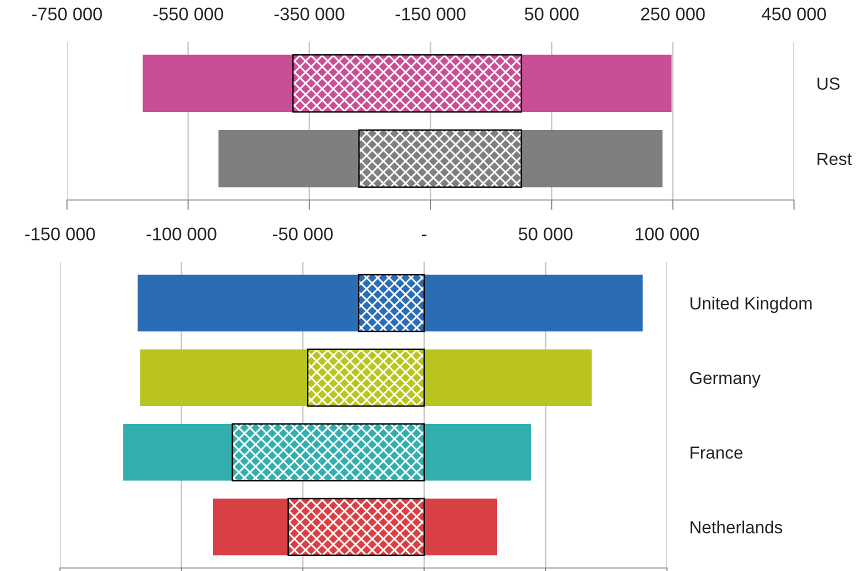  What do you see at coordinates (424, 235) in the screenshot?
I see `x-tick-label: -` at bounding box center [424, 235].